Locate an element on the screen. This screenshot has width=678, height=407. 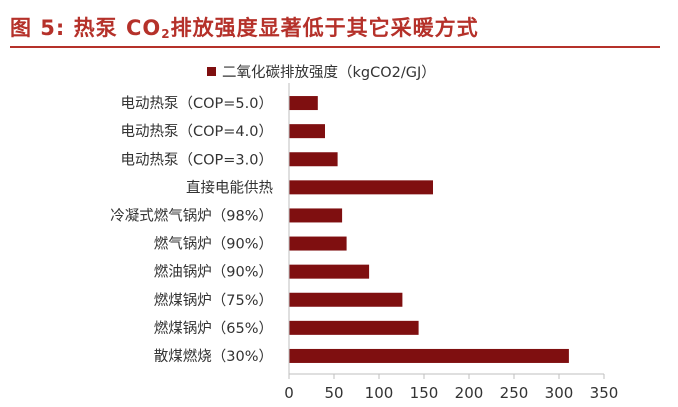
category-label: 冷凝式燃气锅炉（98%） is located at coordinates (191, 215).